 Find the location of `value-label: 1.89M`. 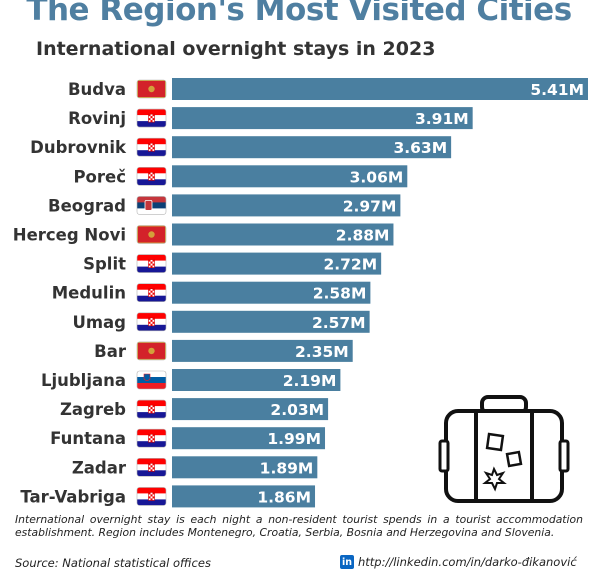

value-label: 1.89M is located at coordinates (287, 468).